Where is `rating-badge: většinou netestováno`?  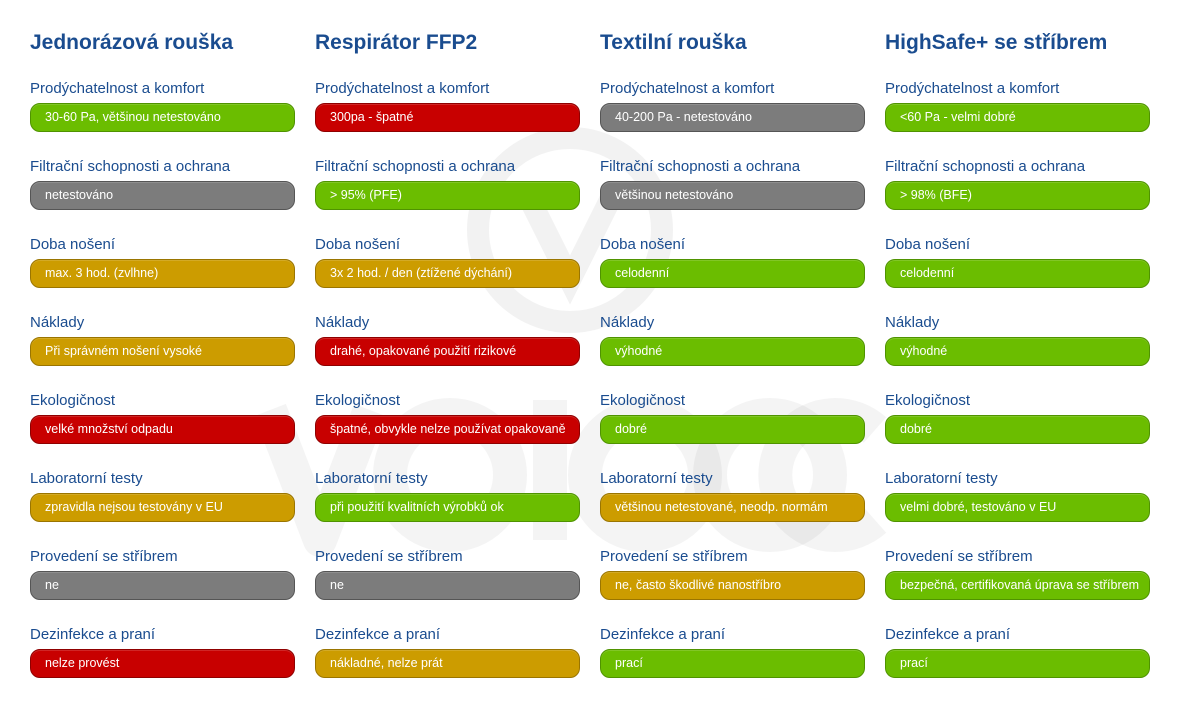 rating-badge: většinou netestováno is located at coordinates (732, 195).